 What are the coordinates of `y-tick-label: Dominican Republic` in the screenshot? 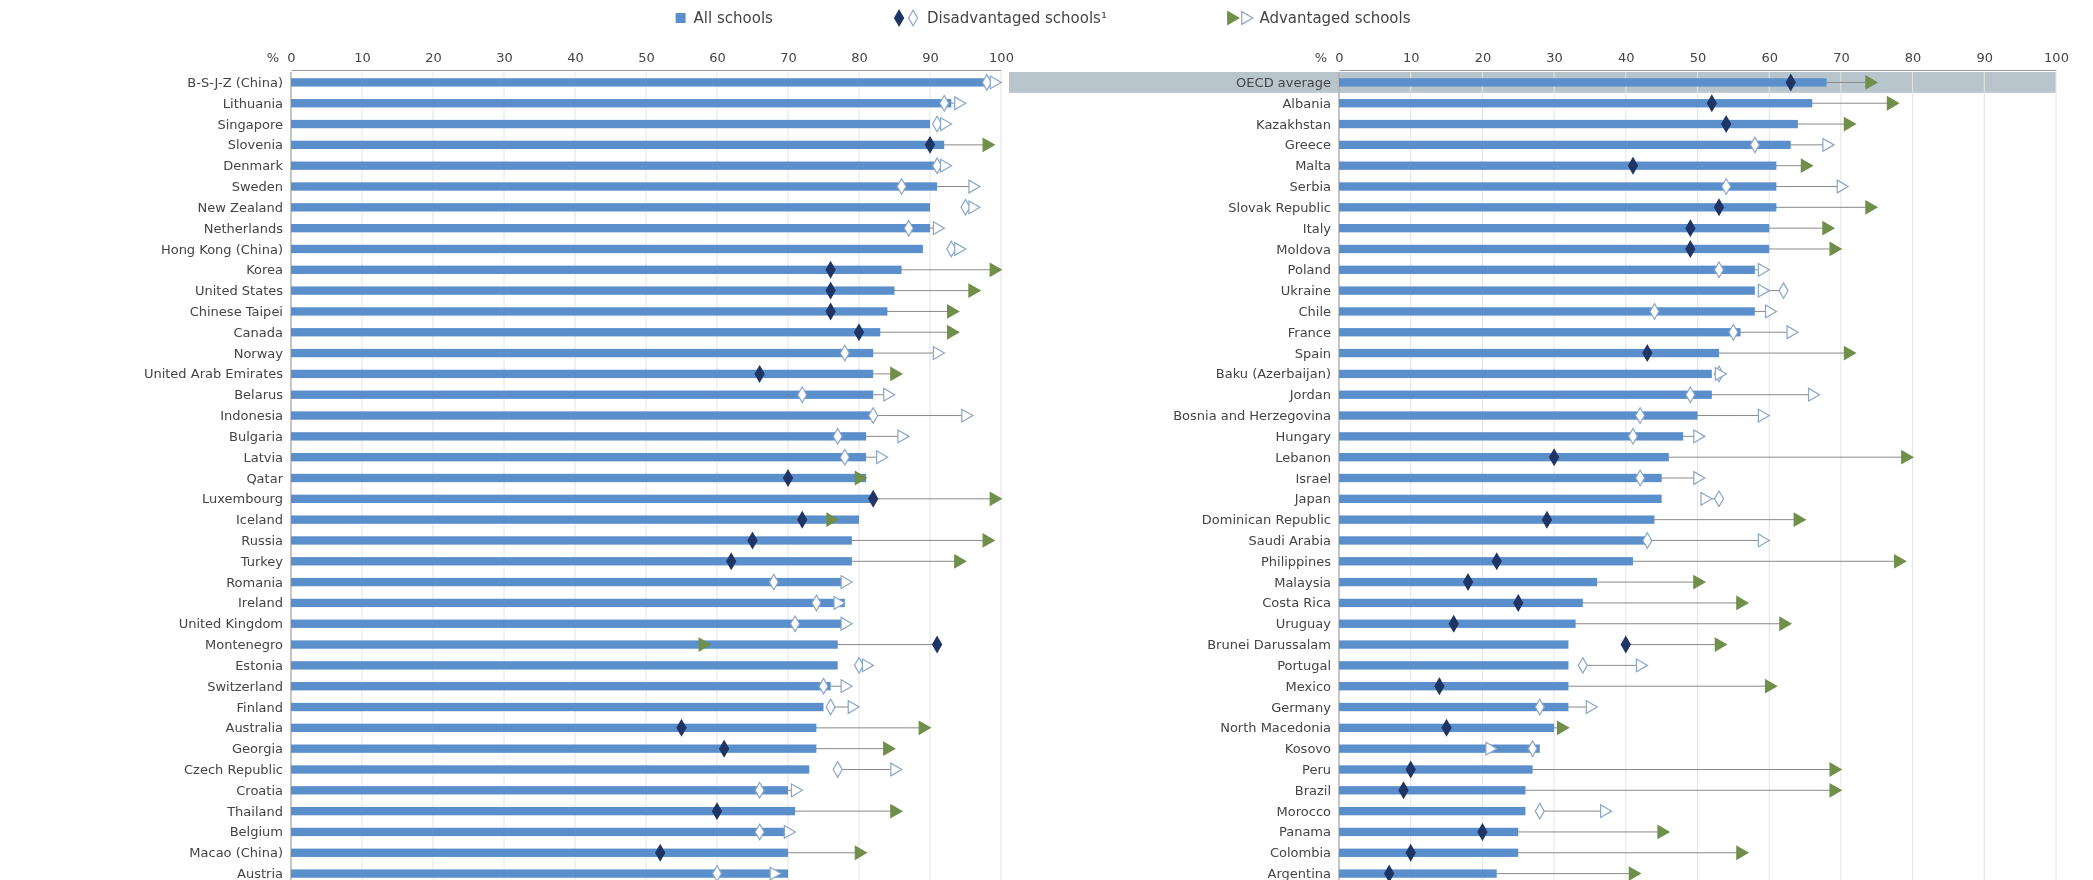 It's located at (1266, 520).